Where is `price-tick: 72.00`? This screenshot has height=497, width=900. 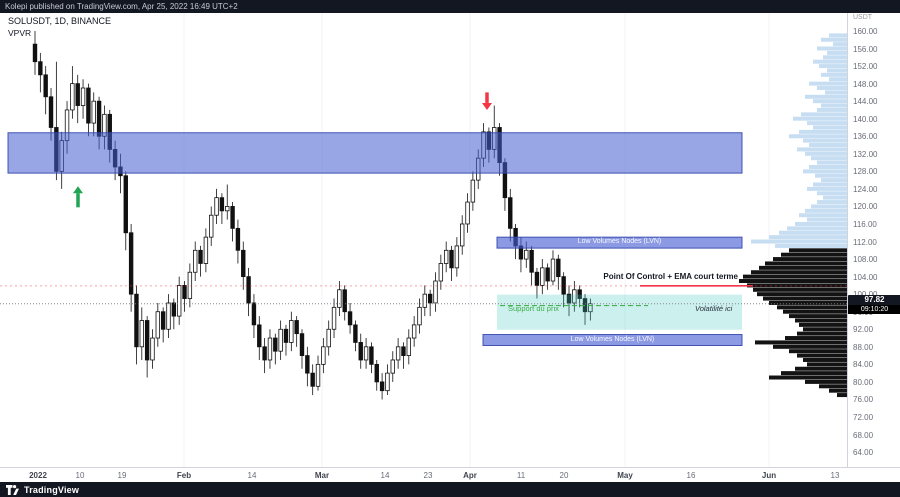
price-tick: 72.00 is located at coordinates (863, 417).